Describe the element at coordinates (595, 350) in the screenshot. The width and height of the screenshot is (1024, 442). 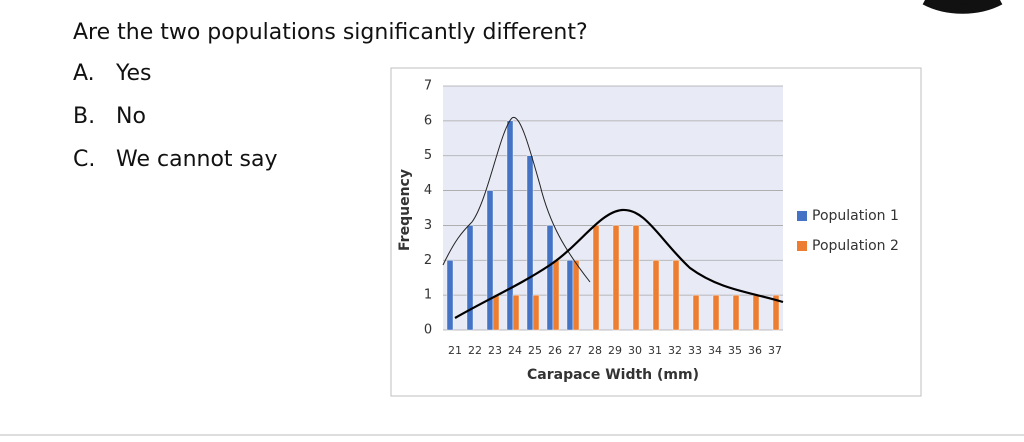
I see `x-tick-label: 28` at that location.